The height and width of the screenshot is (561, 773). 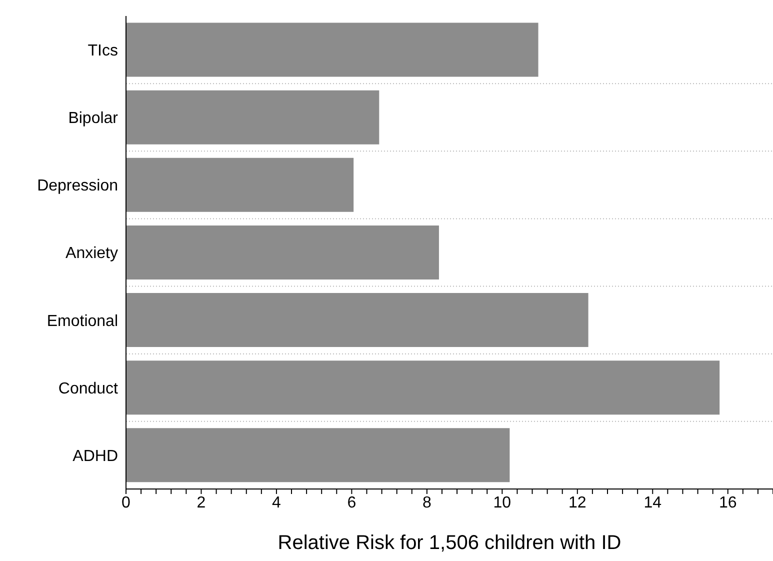 What do you see at coordinates (577, 503) in the screenshot?
I see `x-tick-label: 12` at bounding box center [577, 503].